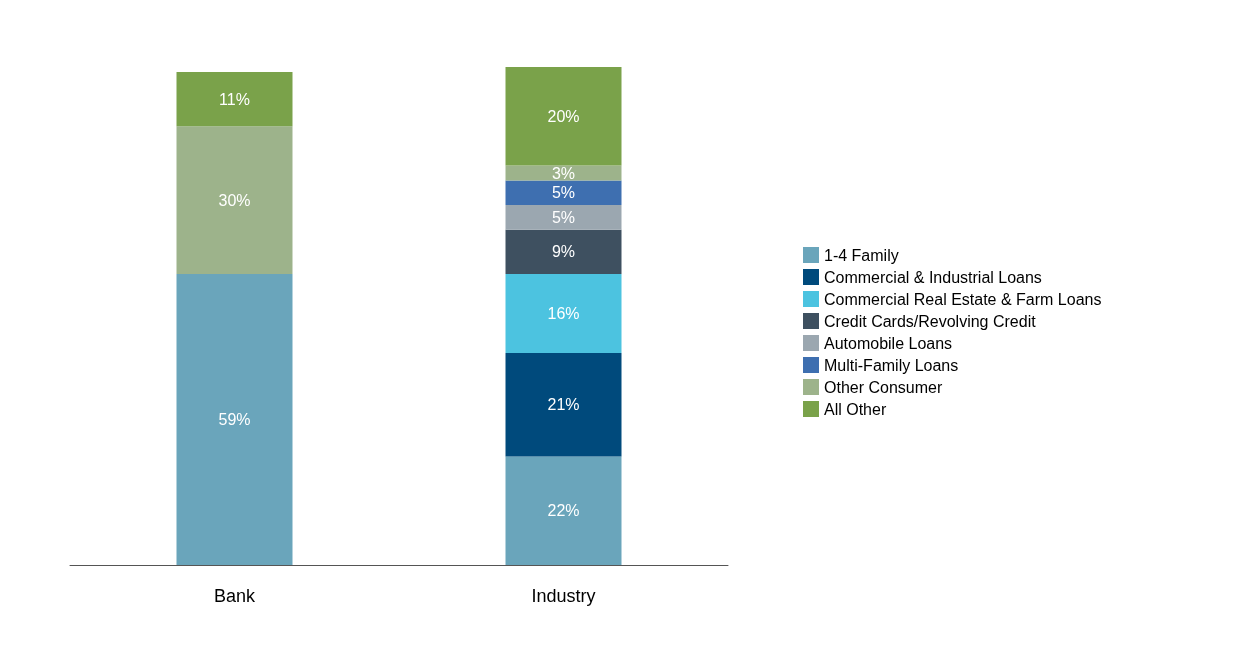  I want to click on legend-label: Commercial Real Estate & Farm Loans, so click(963, 299).